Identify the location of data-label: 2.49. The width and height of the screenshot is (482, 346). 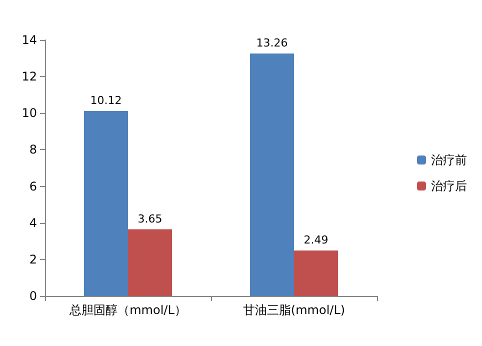
(316, 239).